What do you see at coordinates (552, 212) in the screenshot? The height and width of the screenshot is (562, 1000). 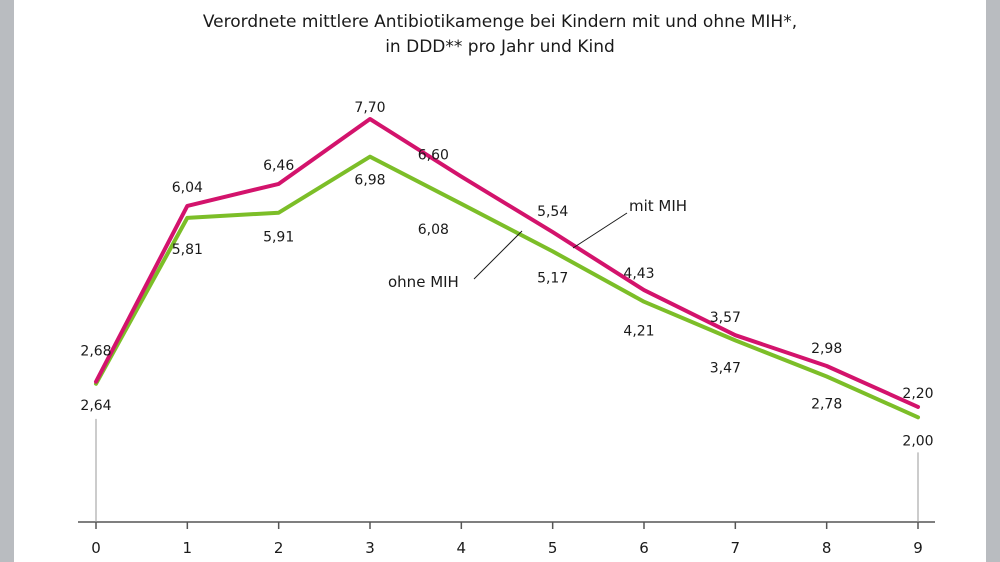 I see `data-label-mit-mih: 5,54` at bounding box center [552, 212].